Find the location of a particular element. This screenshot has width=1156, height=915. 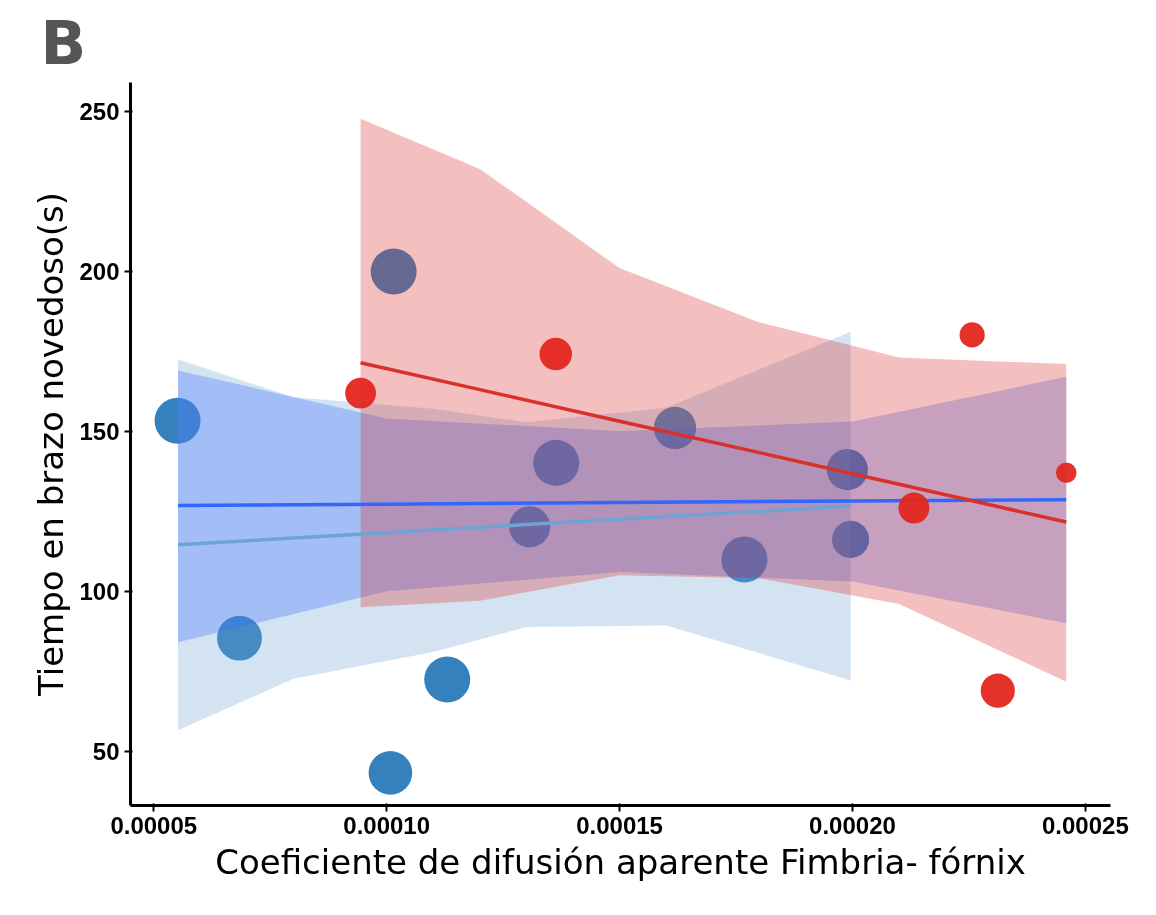

y-tick-label: 150 is located at coordinates (99, 431).